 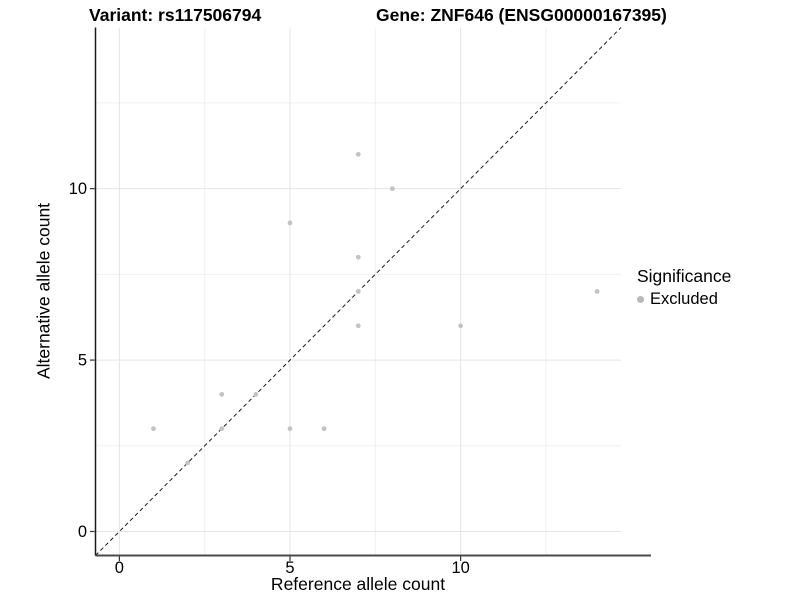 I want to click on x-tick-label: 5, so click(x=289, y=568).